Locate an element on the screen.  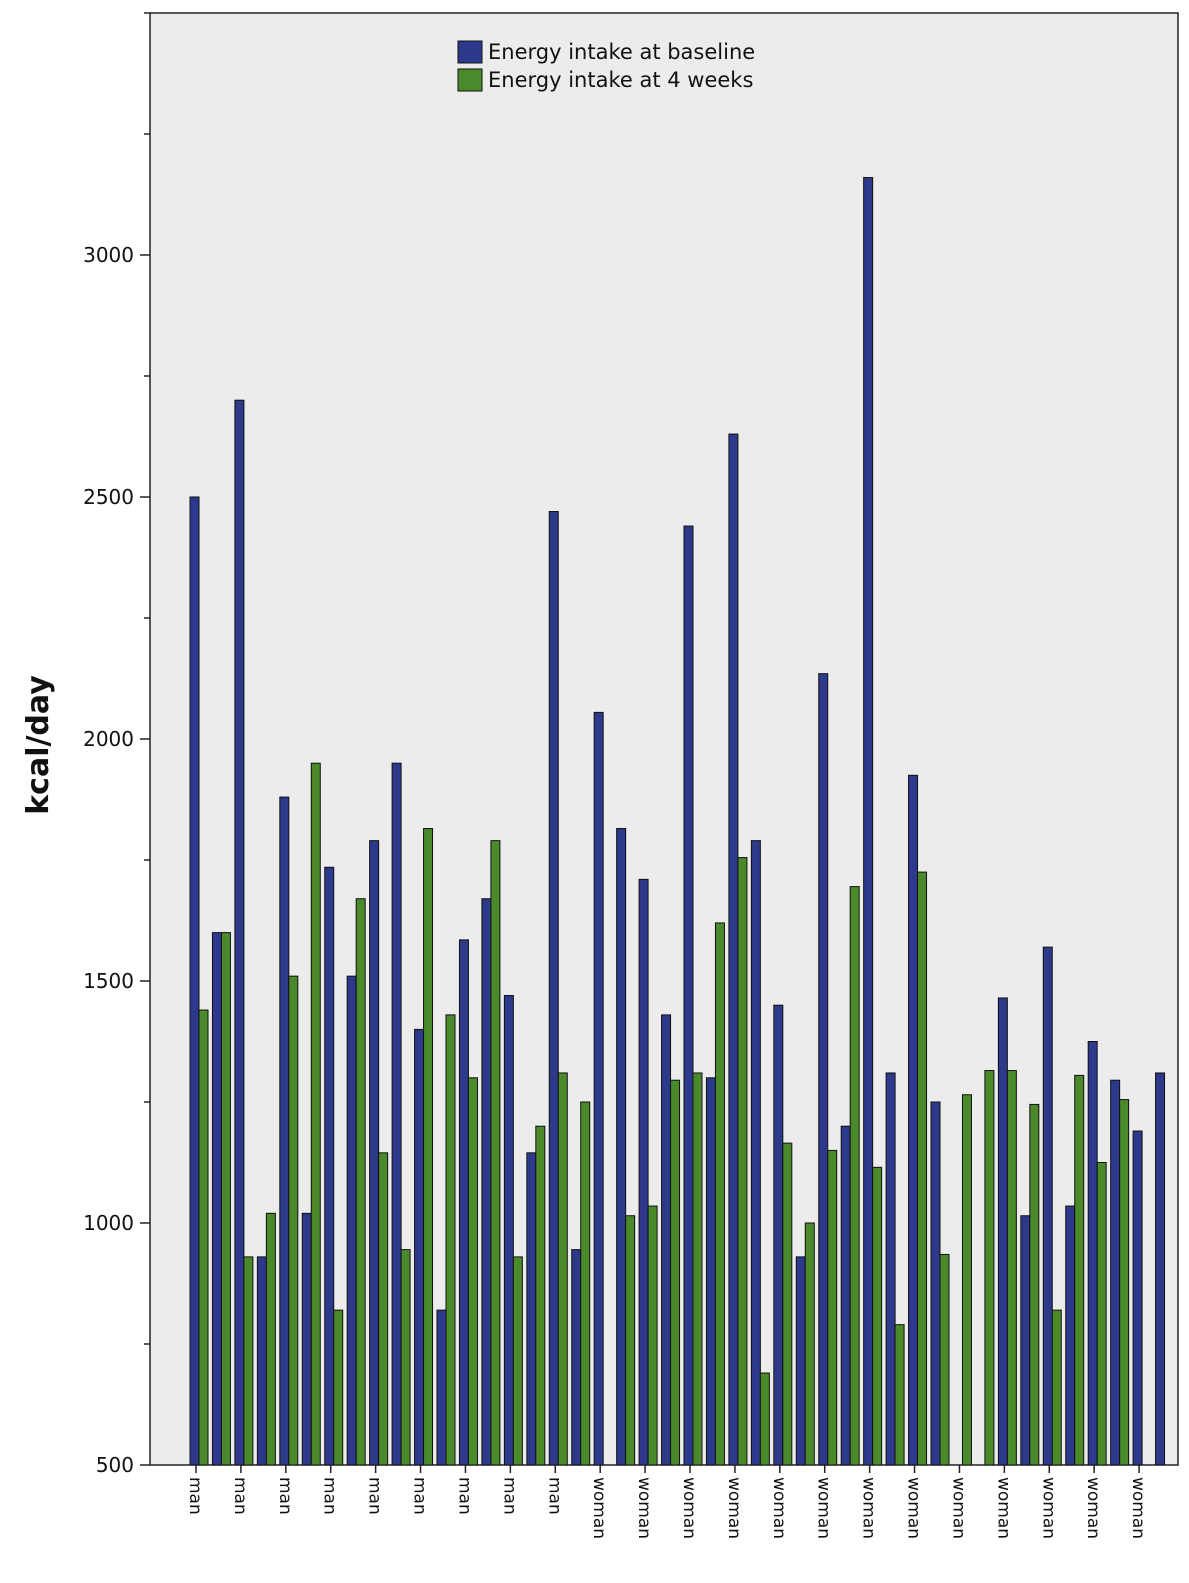
y-axis-label: kcal/day is located at coordinates (38, 745).